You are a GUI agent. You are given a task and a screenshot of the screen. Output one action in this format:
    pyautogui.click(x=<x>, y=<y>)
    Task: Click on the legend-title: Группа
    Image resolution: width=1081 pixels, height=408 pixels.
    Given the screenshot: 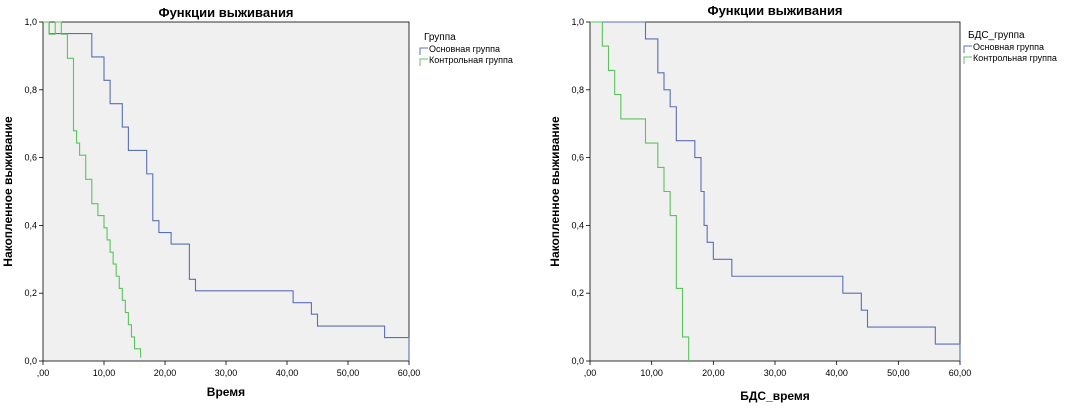 What is the action you would take?
    pyautogui.click(x=440, y=37)
    